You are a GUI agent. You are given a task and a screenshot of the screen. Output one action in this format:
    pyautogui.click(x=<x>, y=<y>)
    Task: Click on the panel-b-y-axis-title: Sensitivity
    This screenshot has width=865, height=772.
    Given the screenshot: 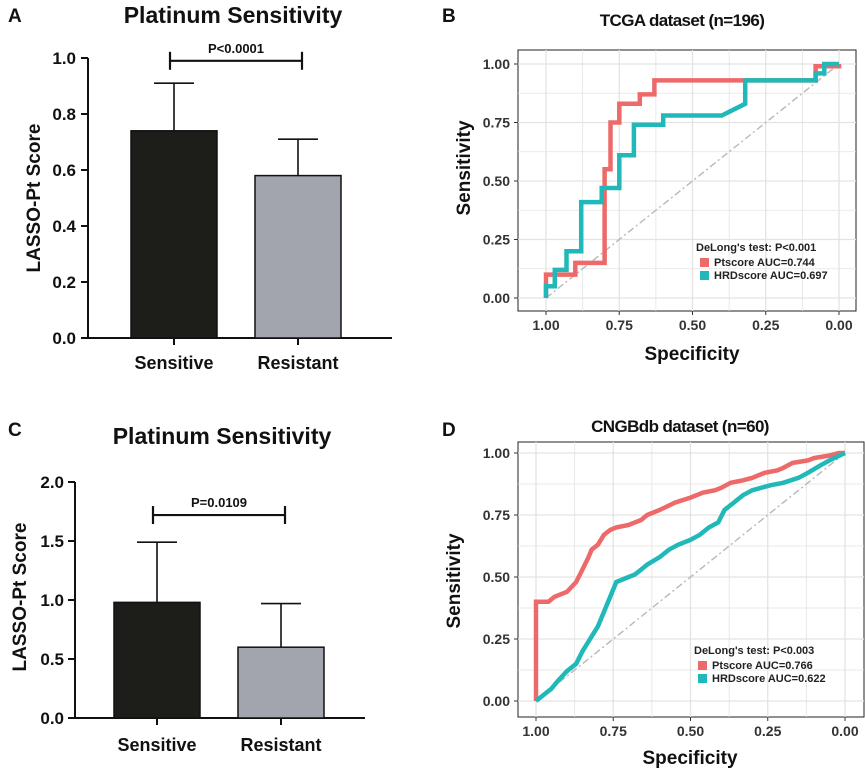 What is the action you would take?
    pyautogui.click(x=464, y=167)
    